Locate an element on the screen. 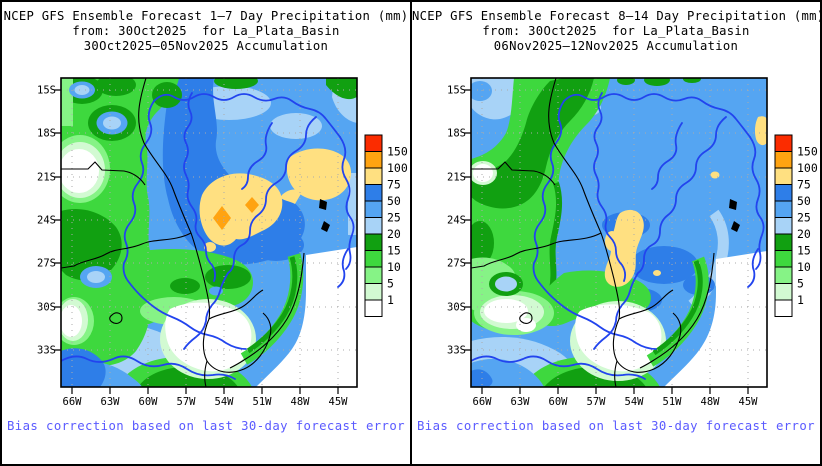 The height and width of the screenshot is (466, 822). title-line3: 06Nov2025–12Nov2025 Accumulation is located at coordinates (616, 46).